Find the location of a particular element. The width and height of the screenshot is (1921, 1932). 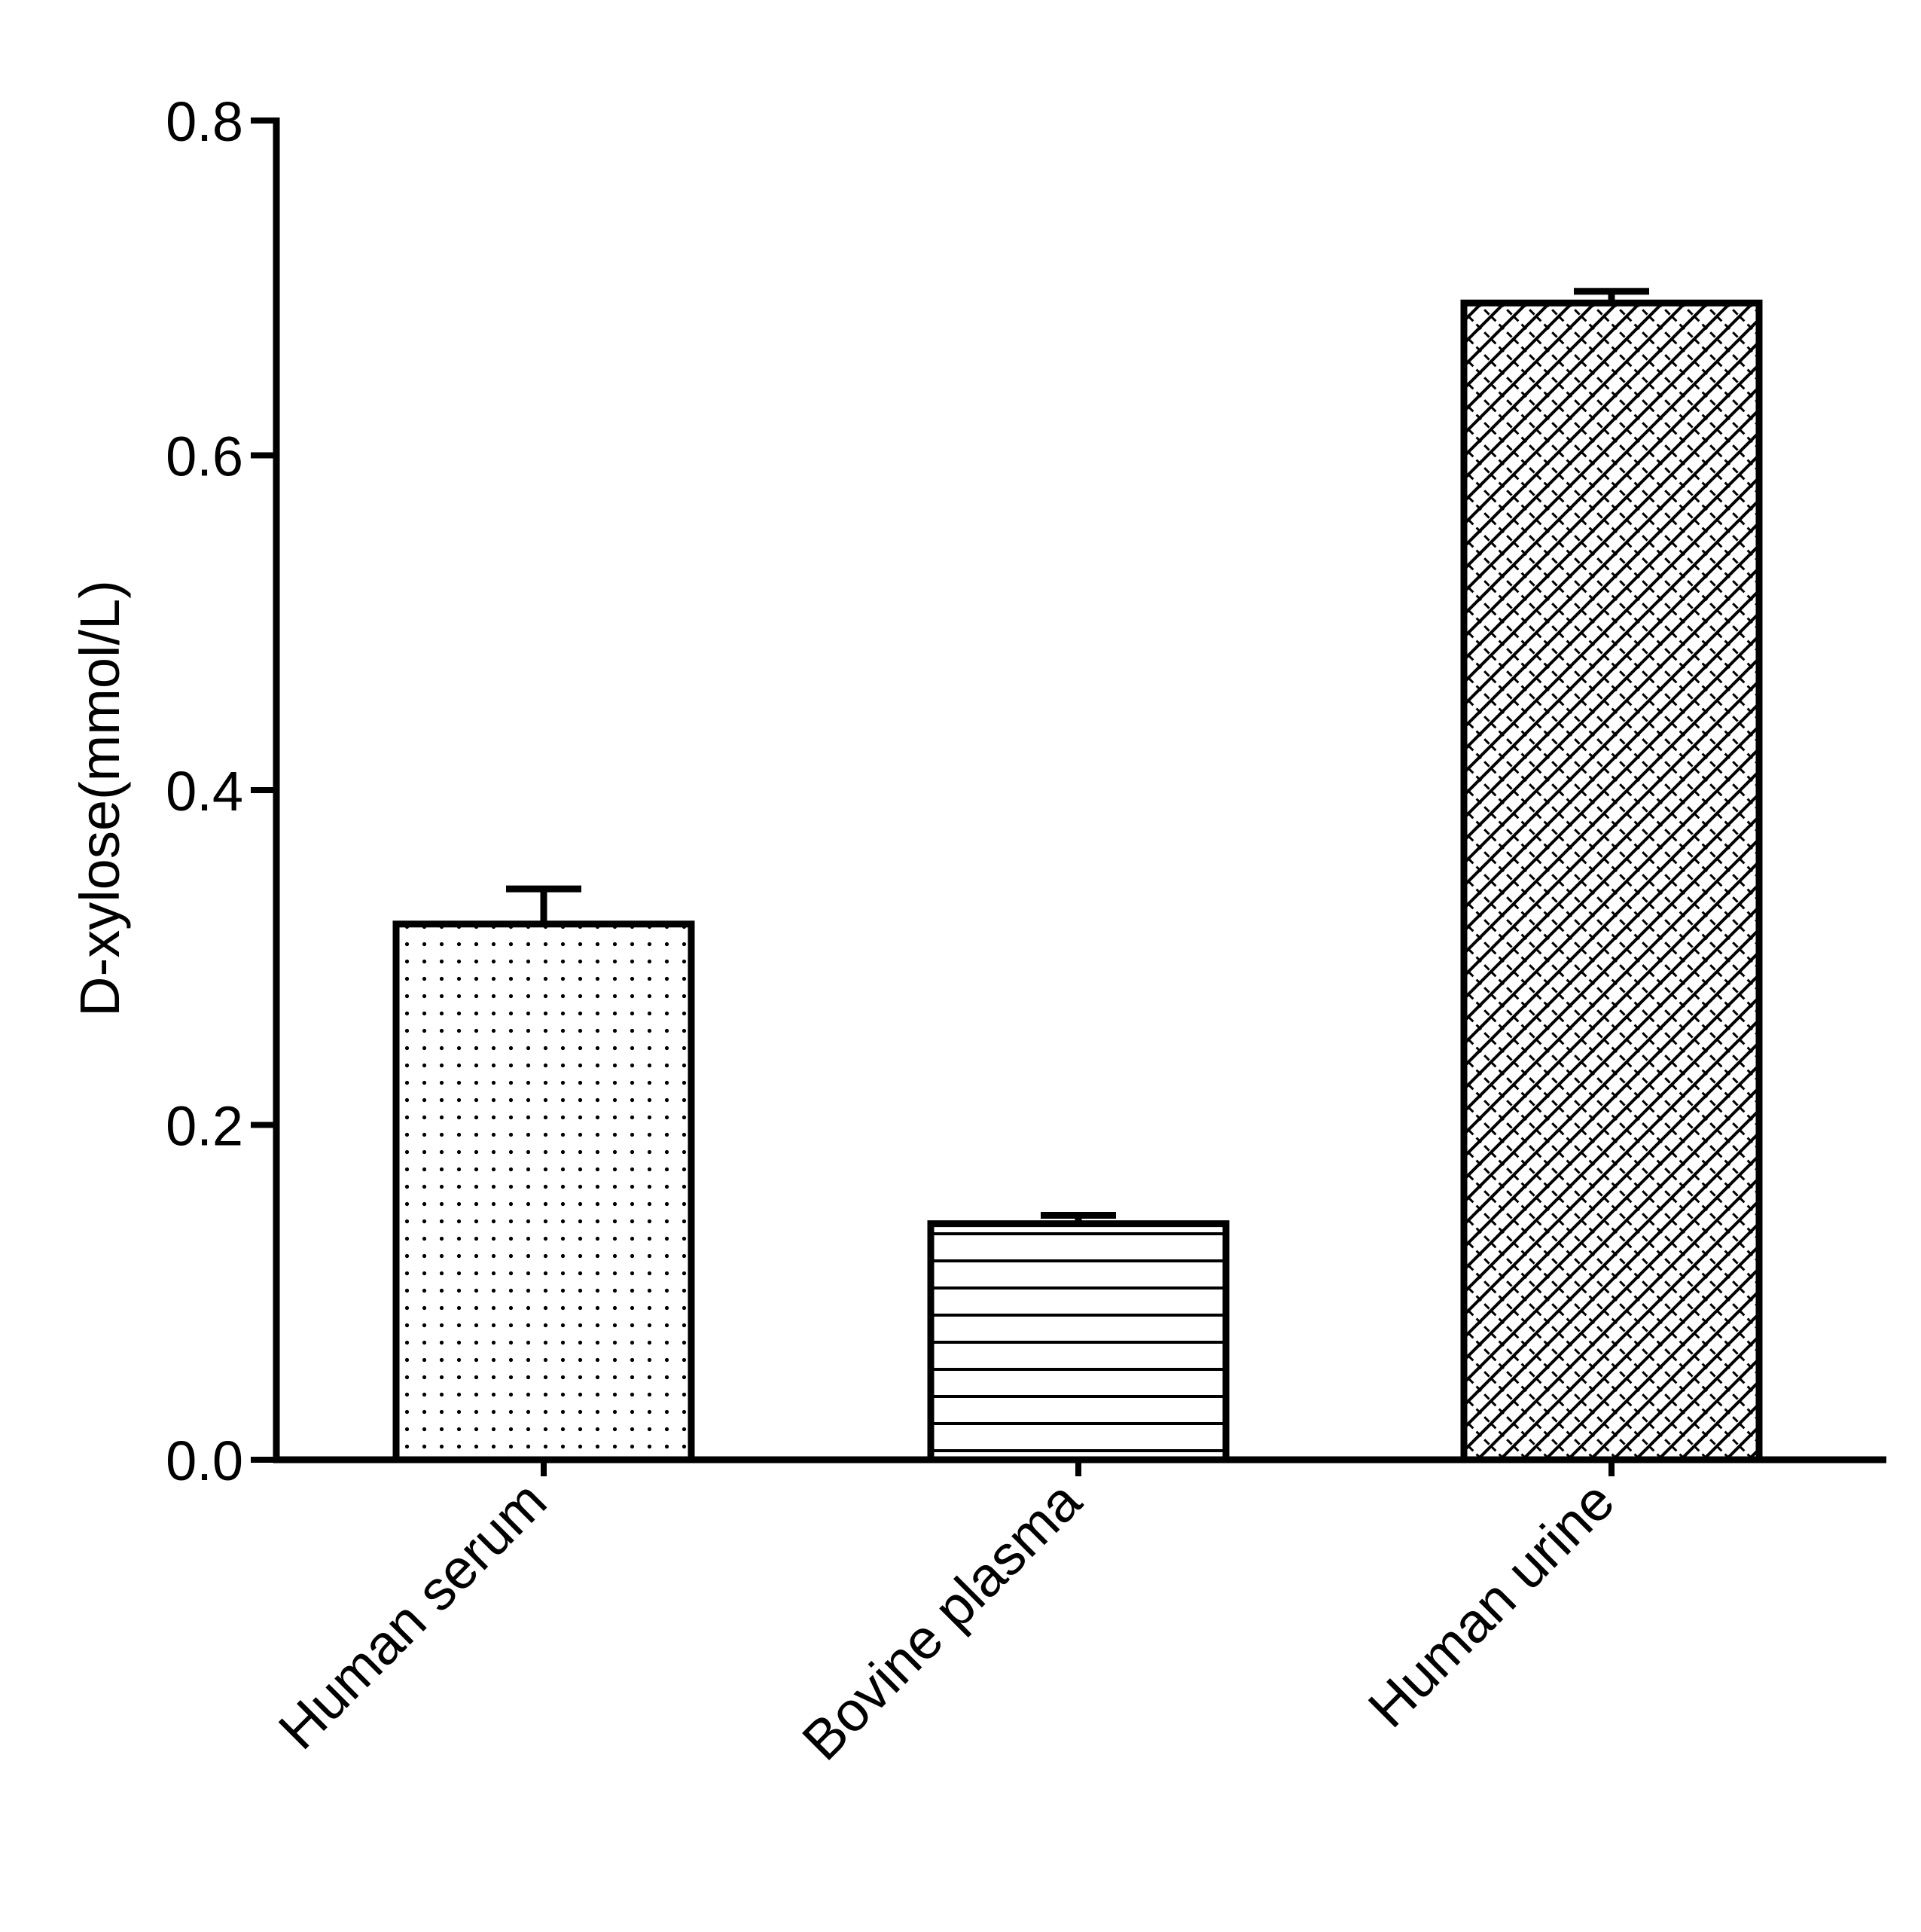

y-tick-label-3: 0.6 is located at coordinates (204, 457).